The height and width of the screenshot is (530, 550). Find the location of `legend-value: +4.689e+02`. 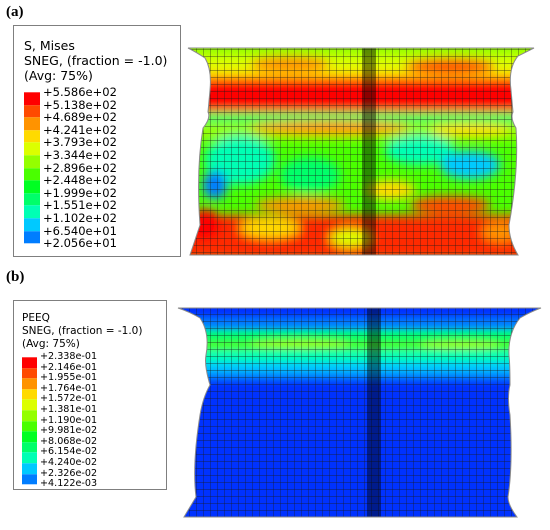

legend-value: +4.689e+02 is located at coordinates (80, 117).